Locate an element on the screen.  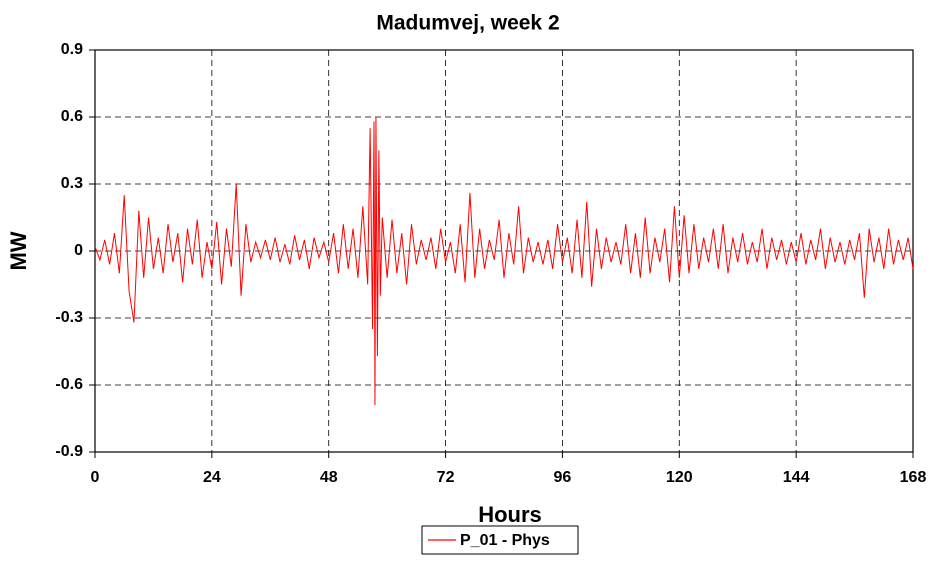
chart-title: Madumvej, week 2 is located at coordinates (467, 23).